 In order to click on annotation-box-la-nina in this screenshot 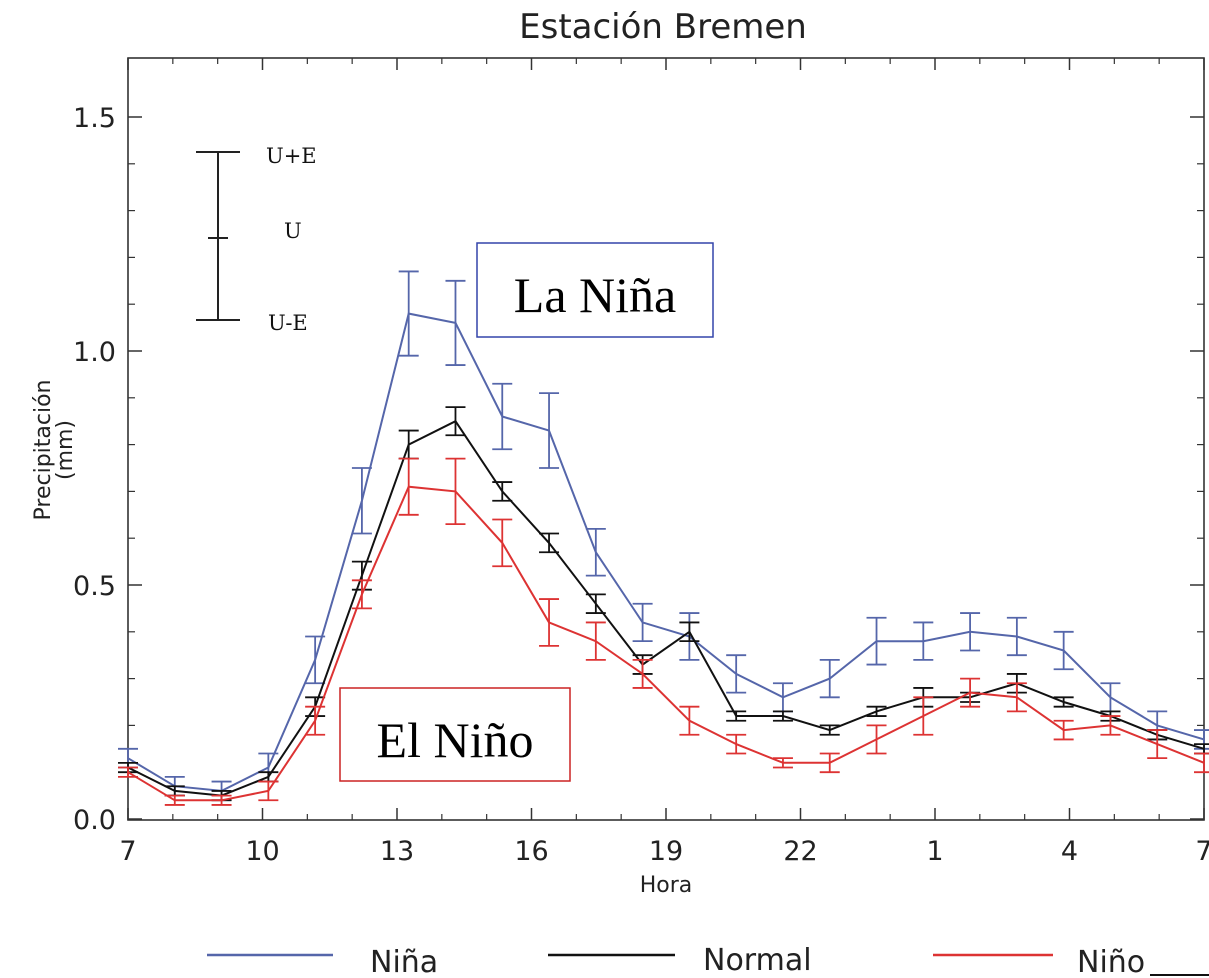, I will do `click(595, 290)`.